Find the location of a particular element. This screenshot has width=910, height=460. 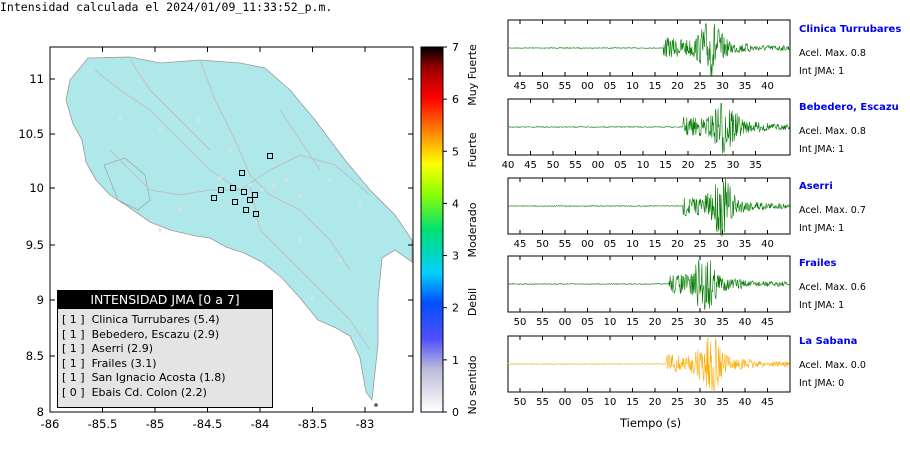

station-acel: Acel. Max. 0.0 is located at coordinates (832, 365).